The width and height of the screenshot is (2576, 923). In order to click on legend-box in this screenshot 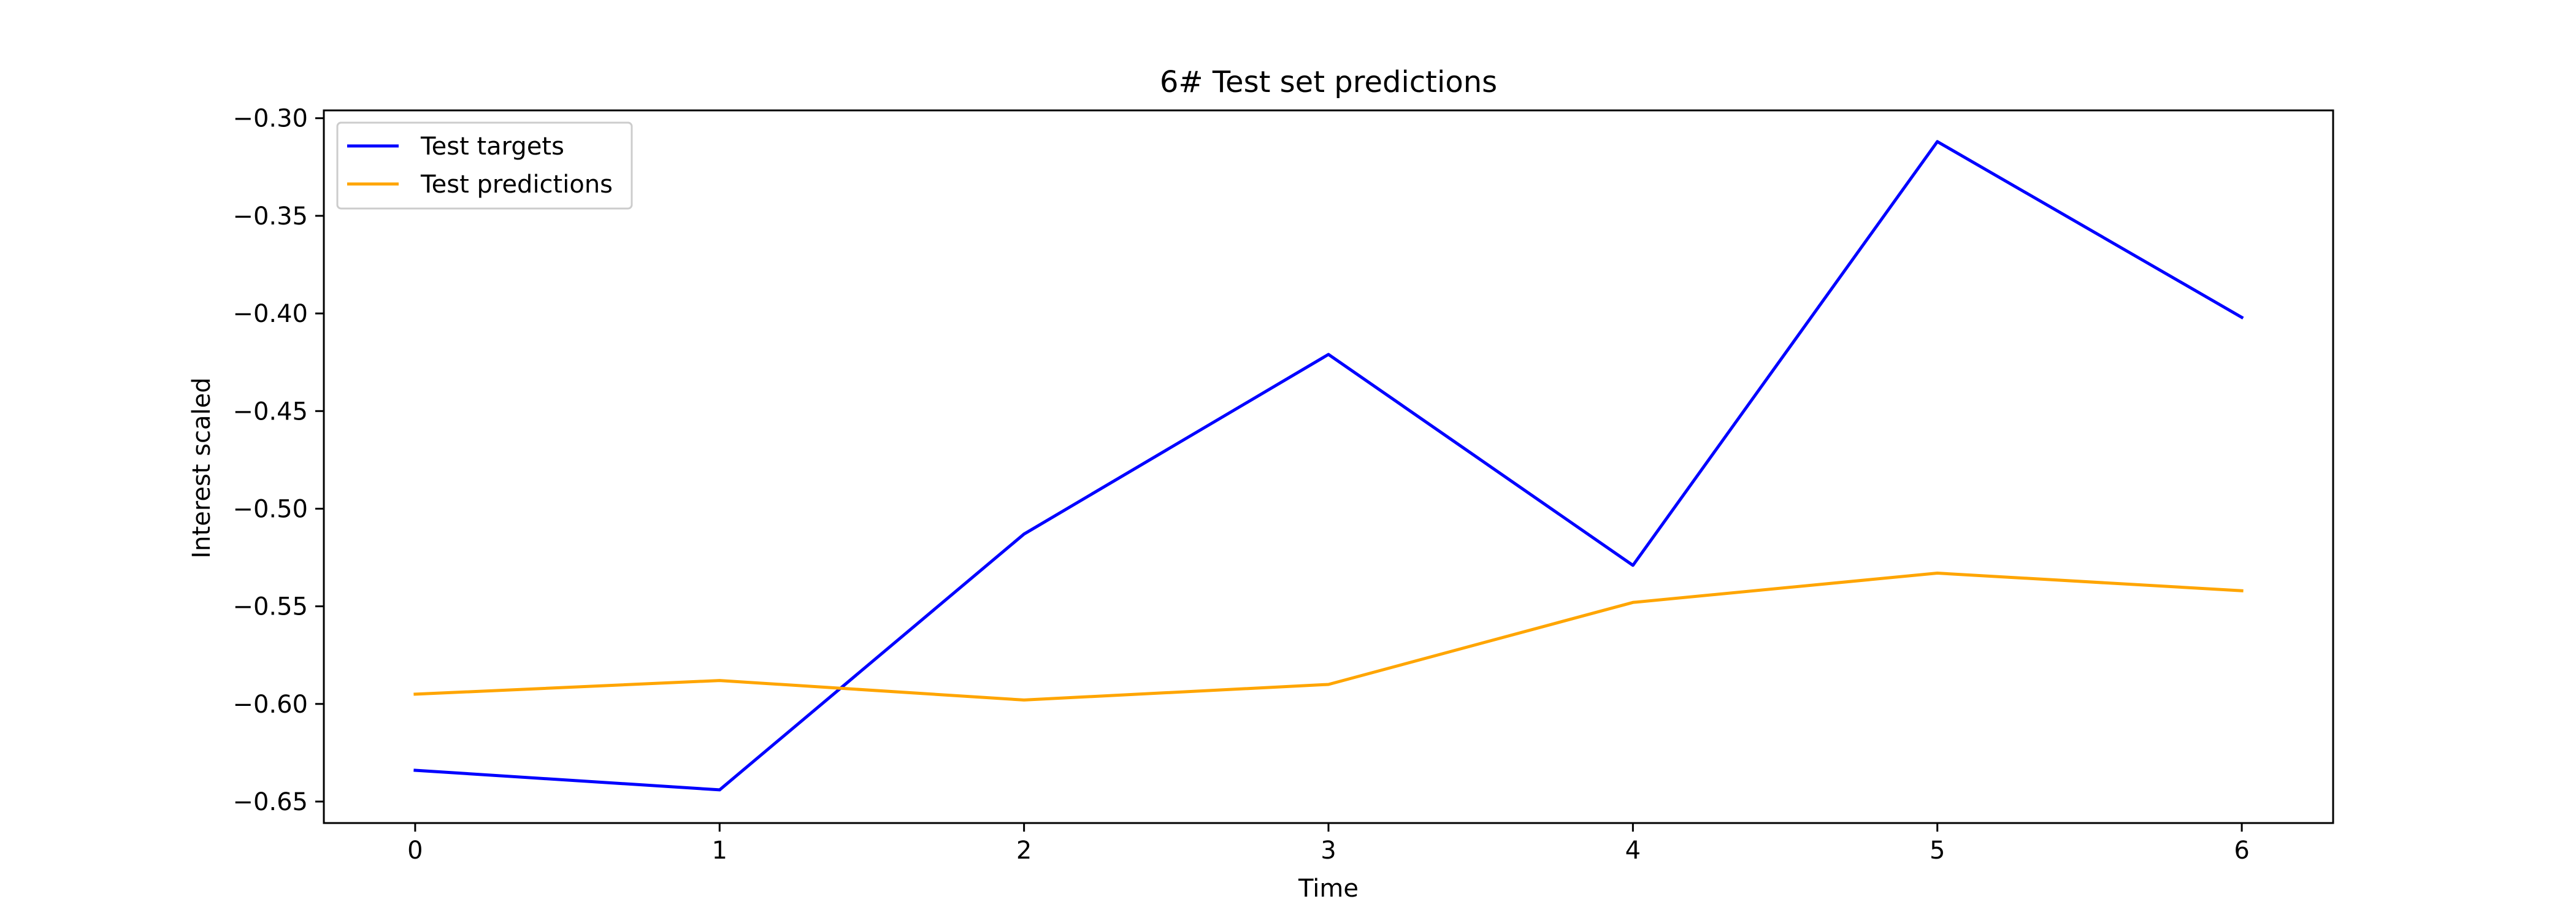, I will do `click(484, 165)`.